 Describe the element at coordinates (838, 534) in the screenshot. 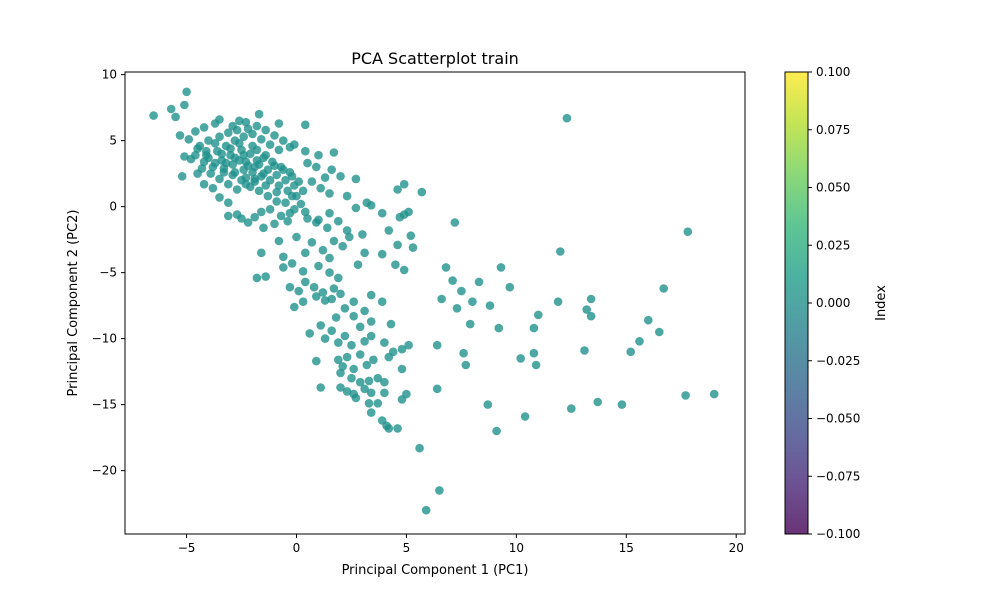

I see `colorbar-tick-label: −0.100` at that location.